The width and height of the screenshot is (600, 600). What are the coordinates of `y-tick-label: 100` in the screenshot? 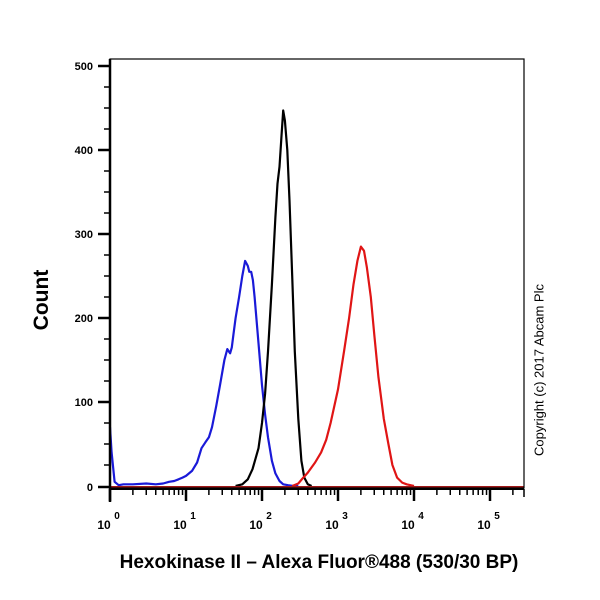 It's located at (84, 403).